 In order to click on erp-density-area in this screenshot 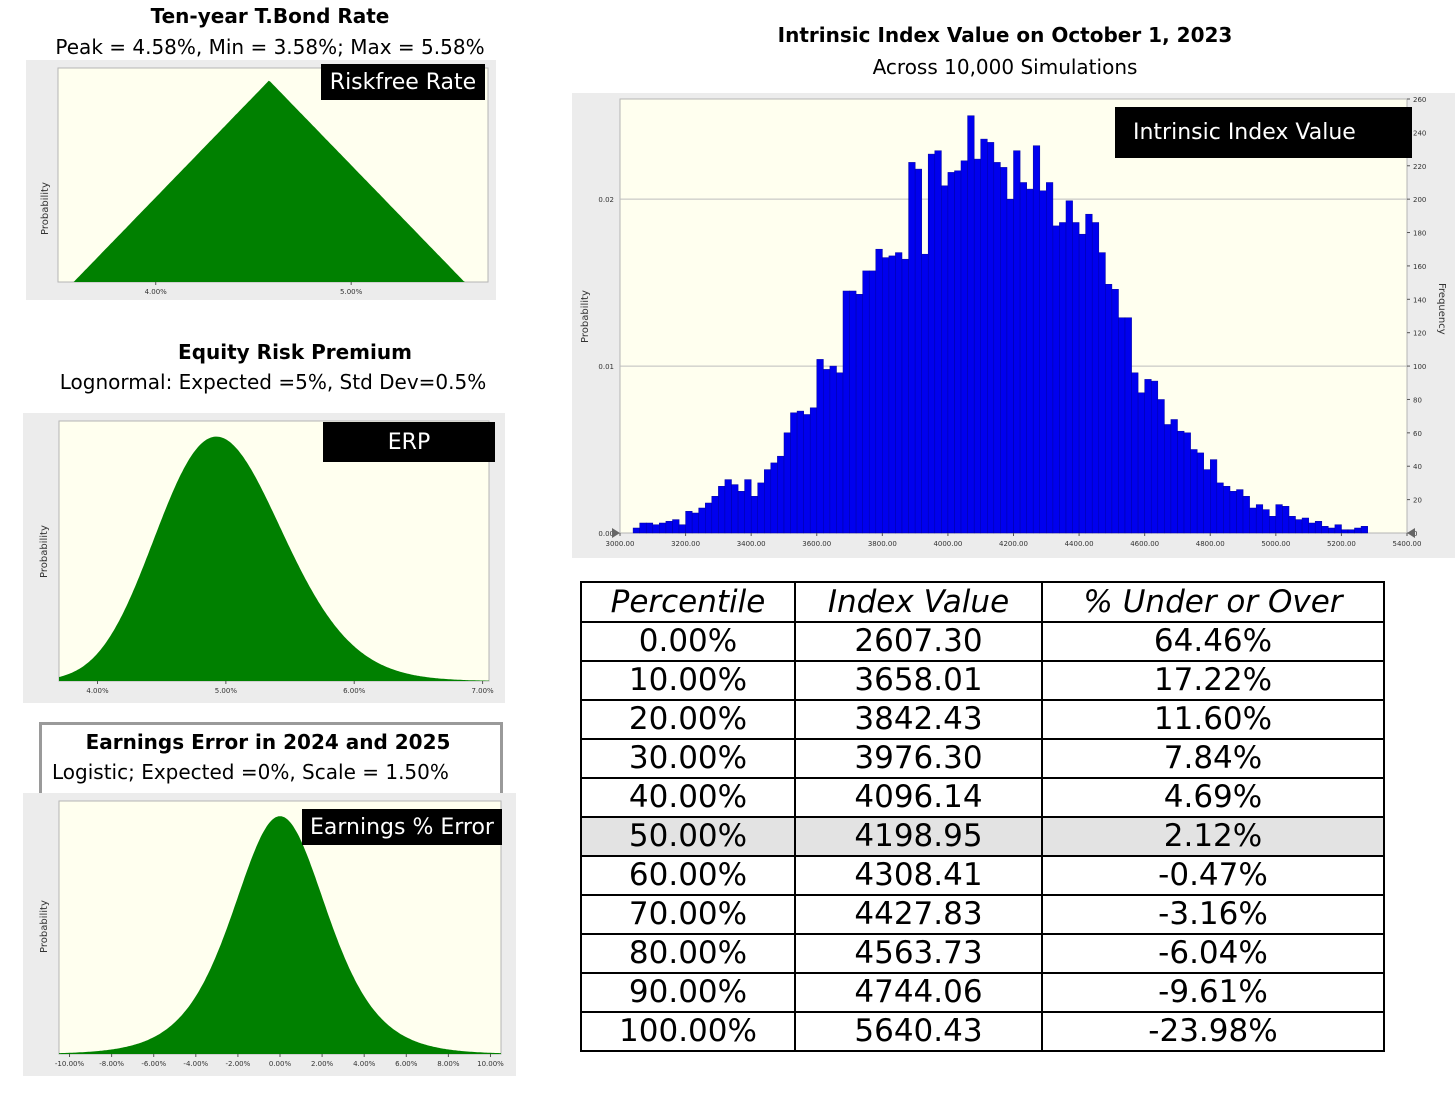, I will do `click(274, 558)`.